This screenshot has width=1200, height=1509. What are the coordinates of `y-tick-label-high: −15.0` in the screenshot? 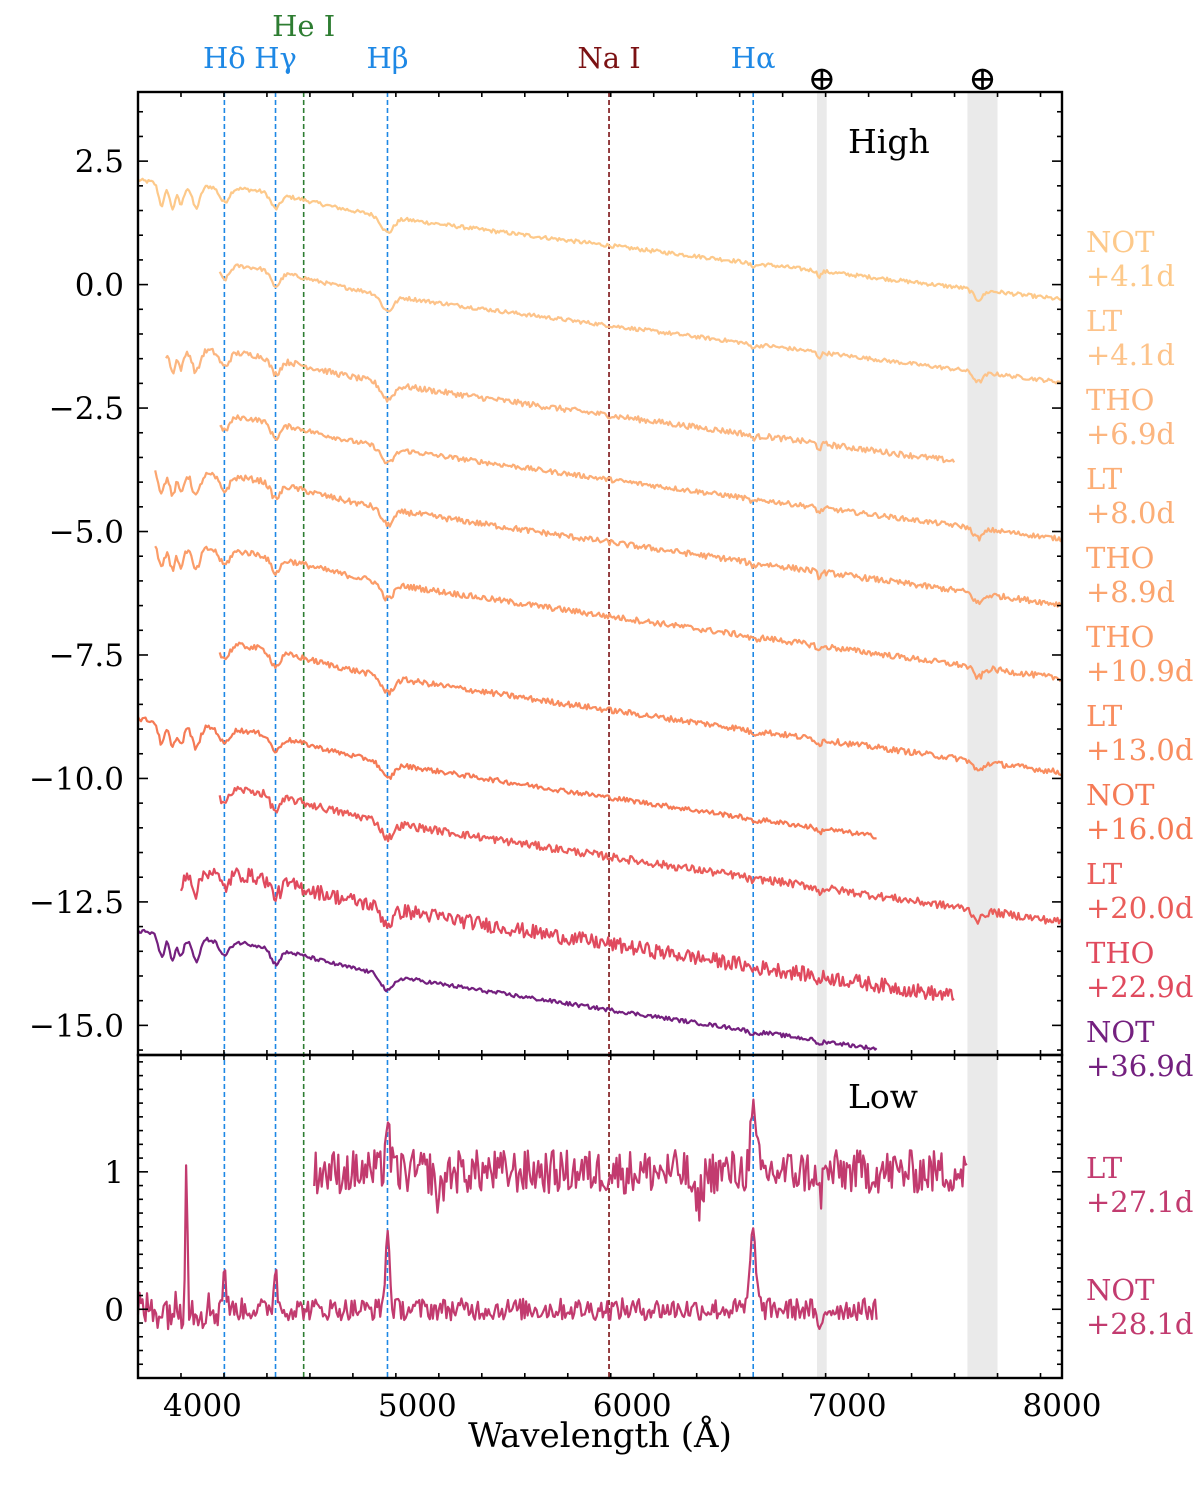 It's located at (76, 1026).